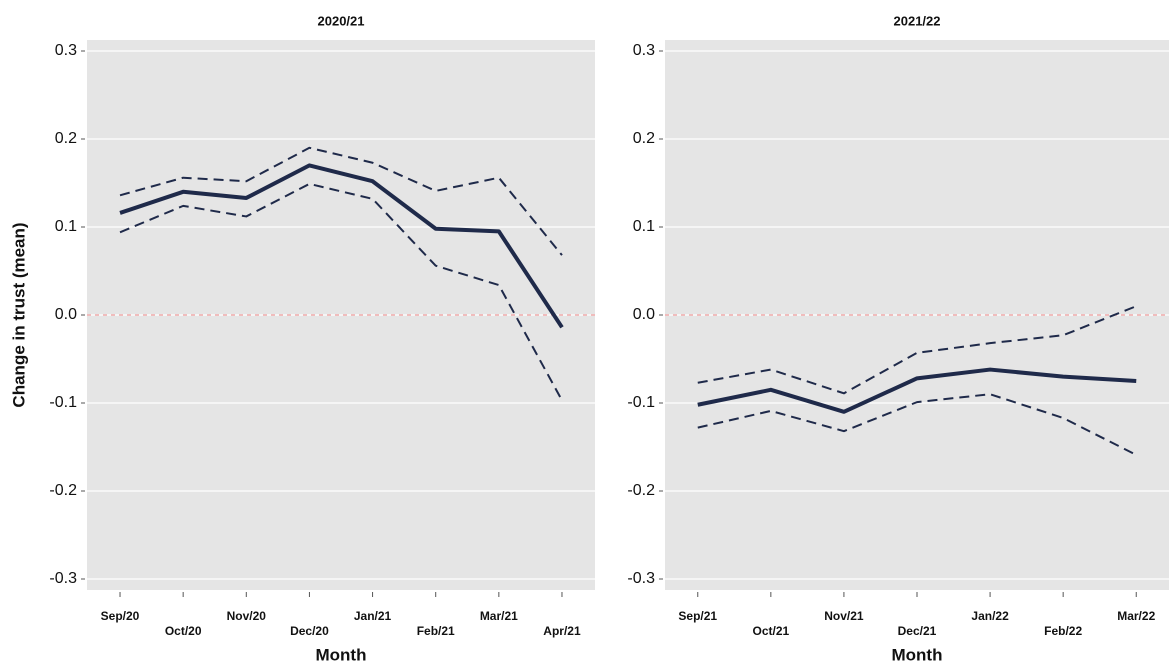 The image size is (1169, 671). What do you see at coordinates (309, 631) in the screenshot?
I see `x-tick-label: Dec/20` at bounding box center [309, 631].